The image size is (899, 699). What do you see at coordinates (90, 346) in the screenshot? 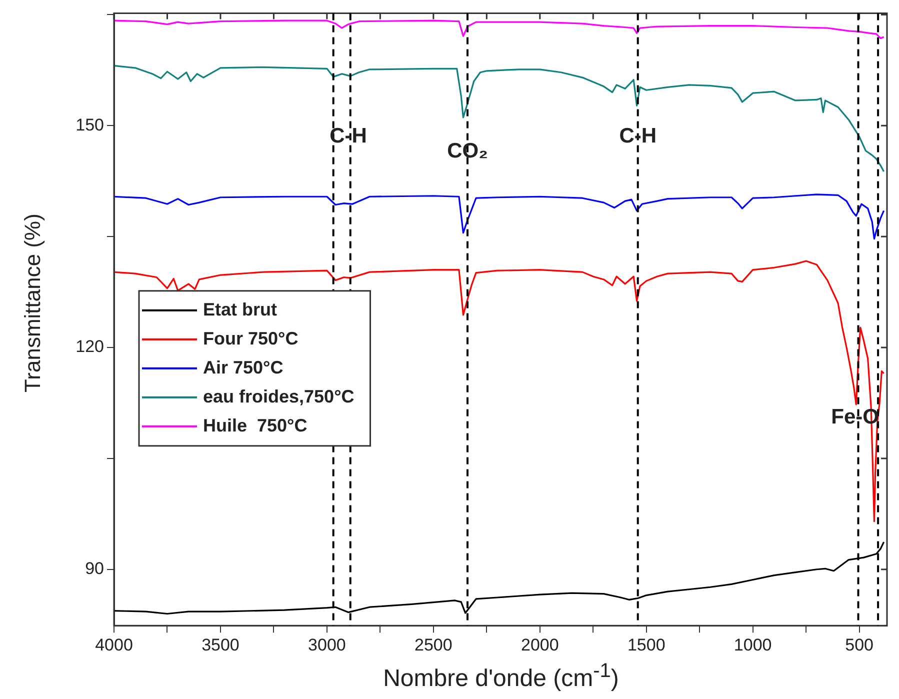
I see `y-tick-label: 120` at bounding box center [90, 346].